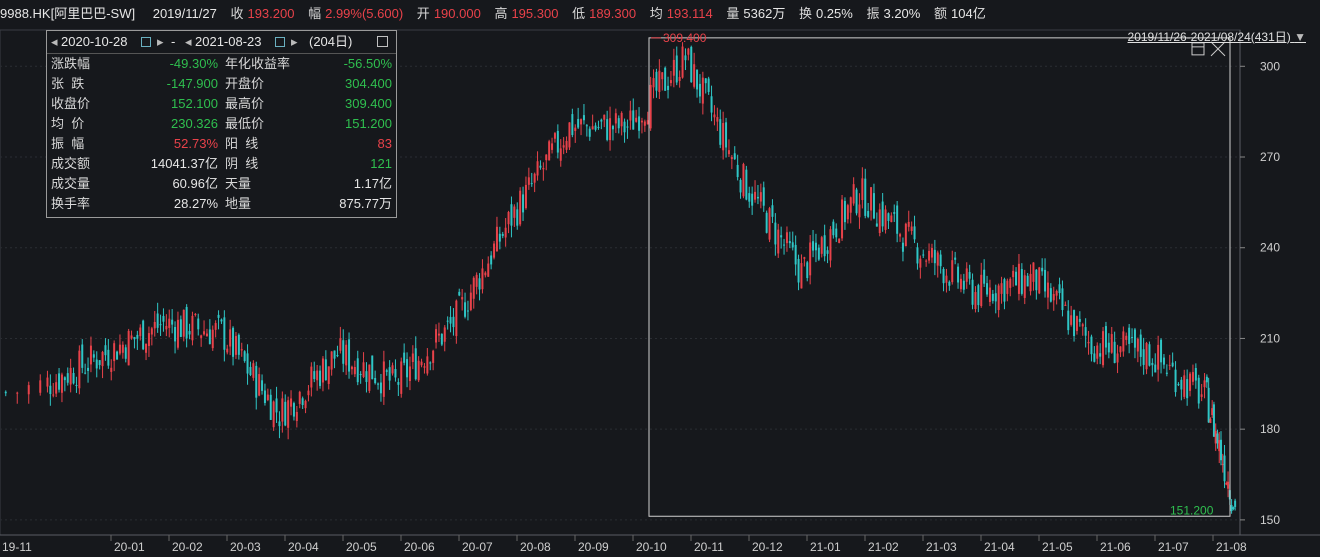 This screenshot has width=1320, height=557. I want to click on close-icon, so click(382, 41).